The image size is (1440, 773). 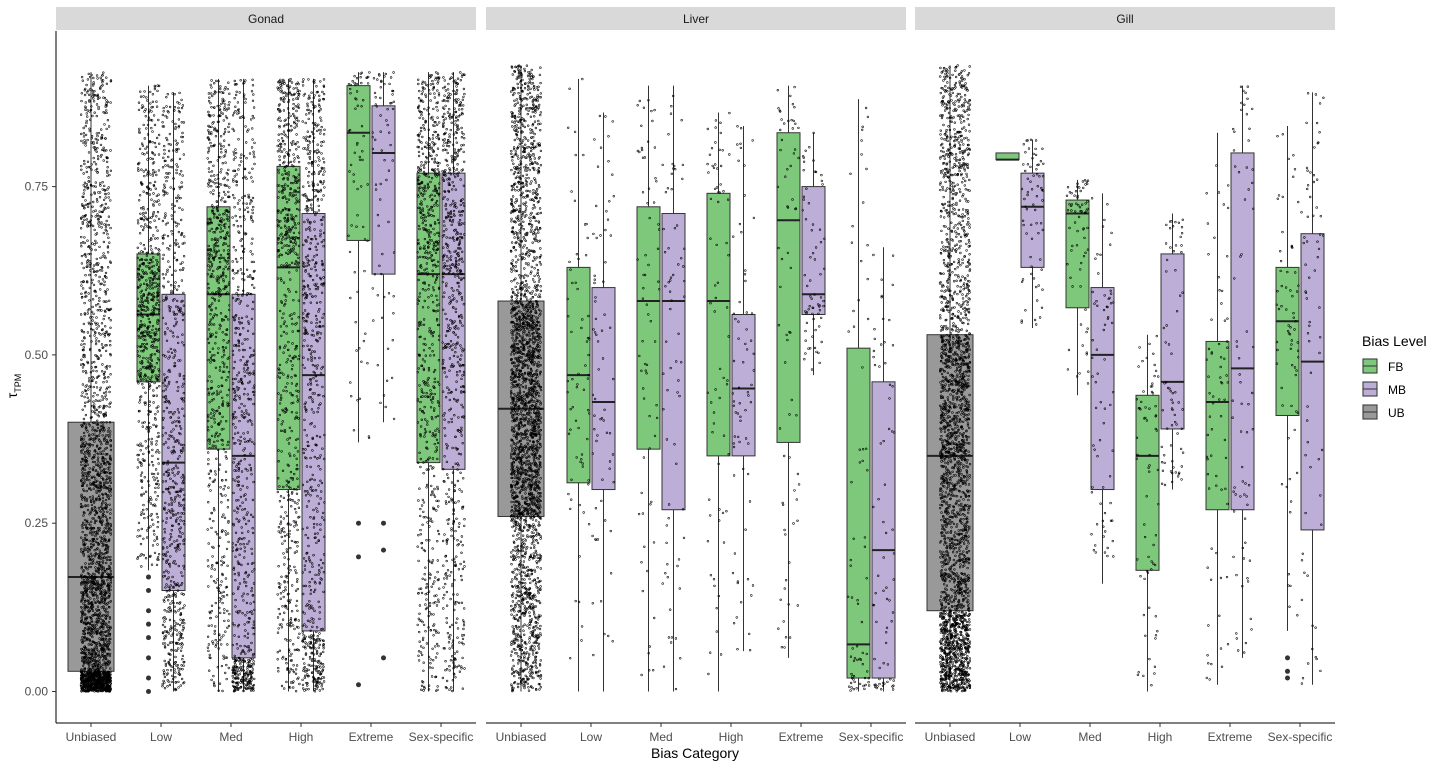 What do you see at coordinates (148, 590) in the screenshot?
I see `outlier-point` at bounding box center [148, 590].